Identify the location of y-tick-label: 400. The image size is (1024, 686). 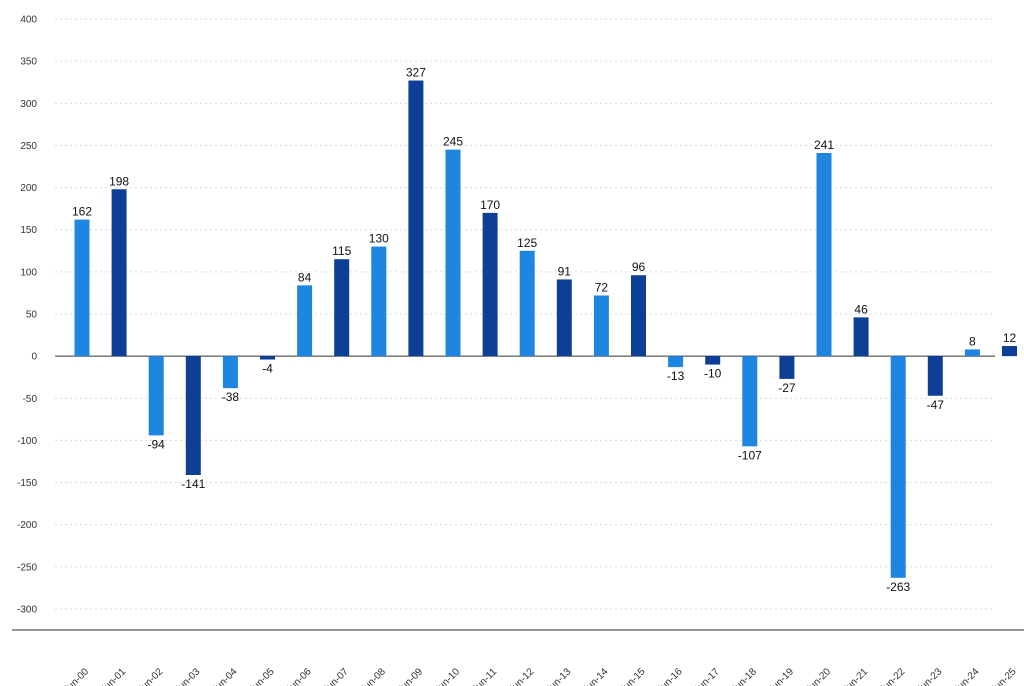
(28, 20).